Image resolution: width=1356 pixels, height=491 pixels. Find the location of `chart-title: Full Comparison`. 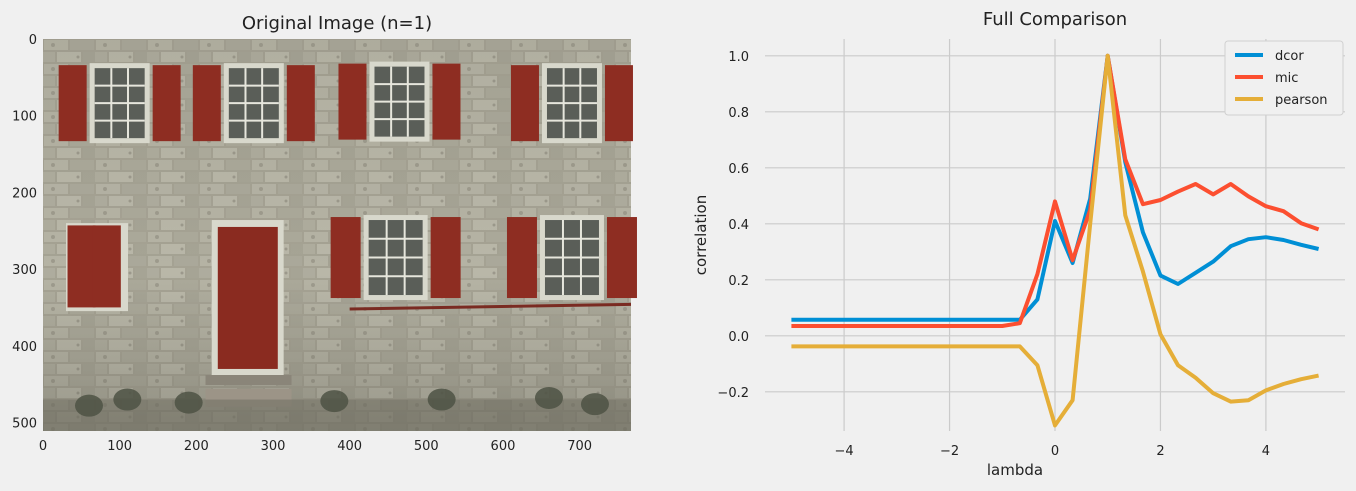

chart-title: Full Comparison is located at coordinates (1055, 19).